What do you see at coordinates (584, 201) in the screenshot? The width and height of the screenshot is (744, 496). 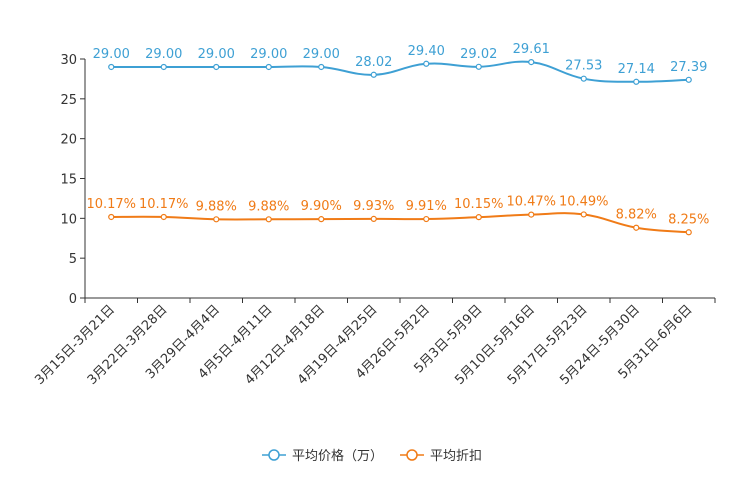 I see `data-label: 10.49%` at bounding box center [584, 201].